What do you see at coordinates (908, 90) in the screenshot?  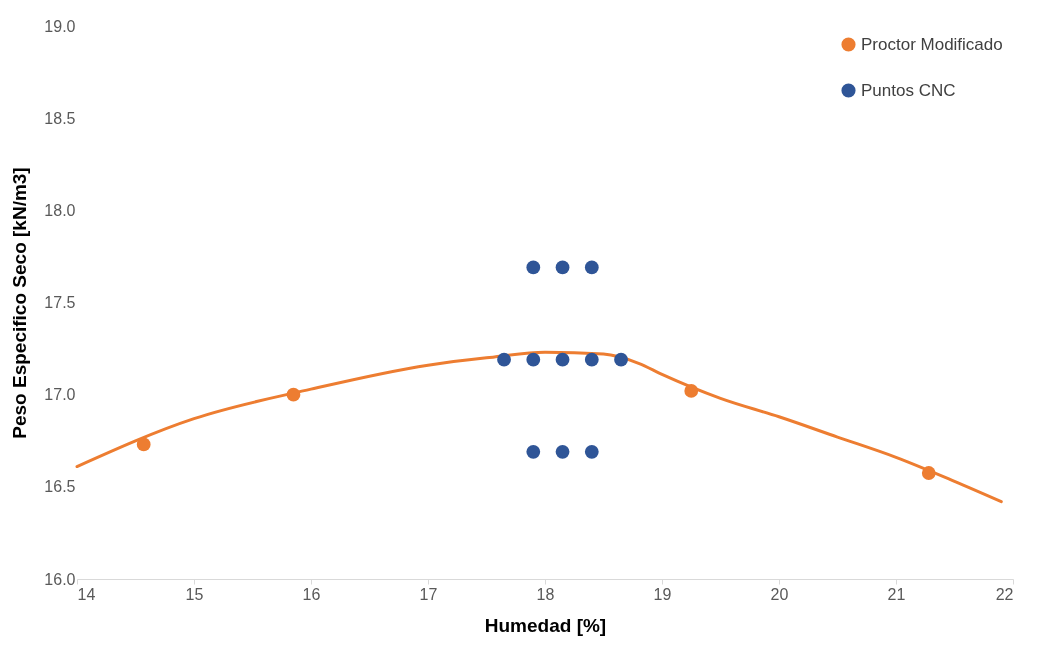 I see `legend-label: Puntos CNC` at bounding box center [908, 90].